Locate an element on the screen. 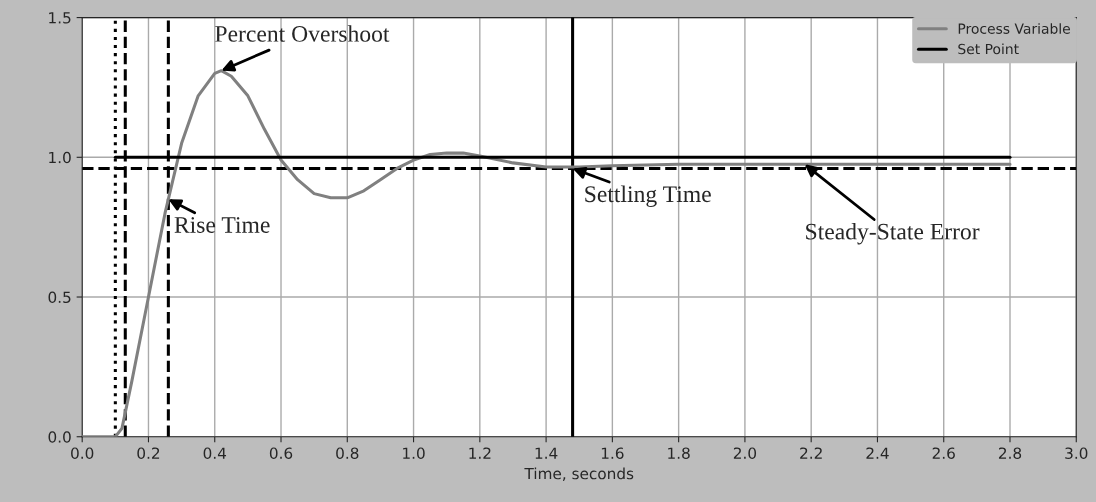  x-tick-label: 1.0 is located at coordinates (414, 453).